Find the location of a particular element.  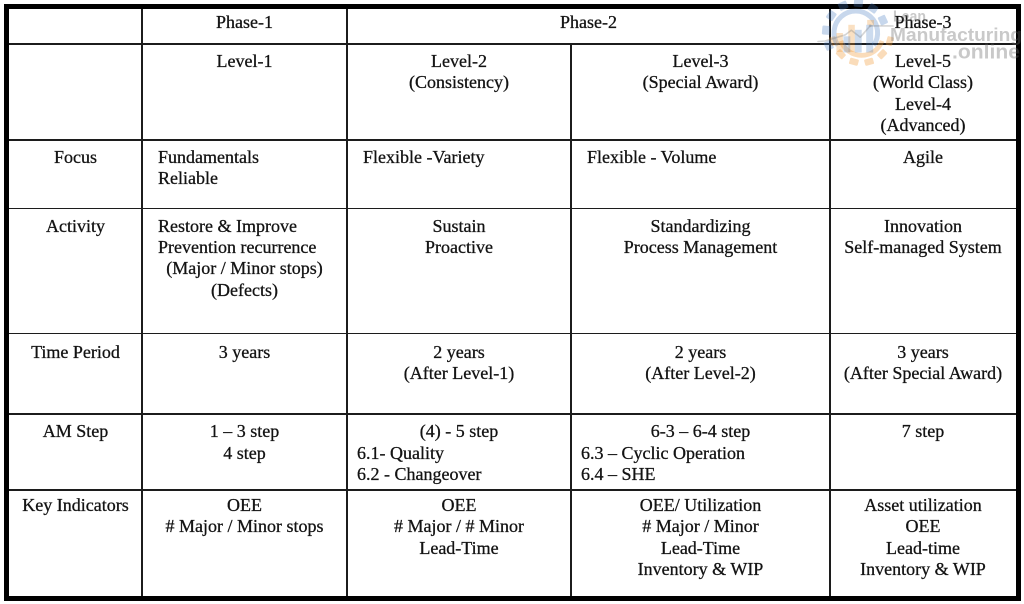

svg-text: Lean is located at coordinates (909, 17).